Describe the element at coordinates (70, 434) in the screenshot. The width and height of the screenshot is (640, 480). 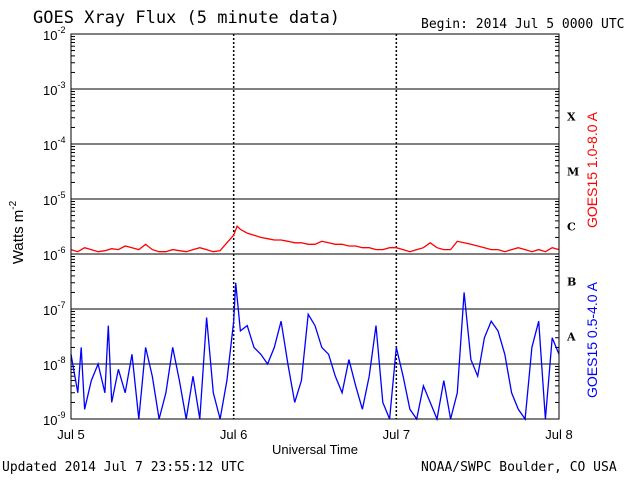
I see `x-tick-label: Jul 5` at that location.